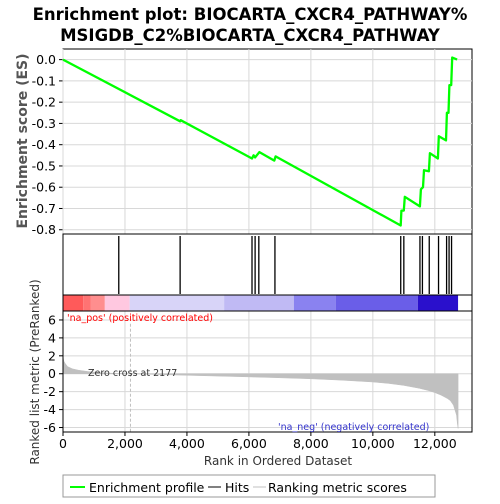  I want to click on metric-tick-label: 4, so click(52, 337).